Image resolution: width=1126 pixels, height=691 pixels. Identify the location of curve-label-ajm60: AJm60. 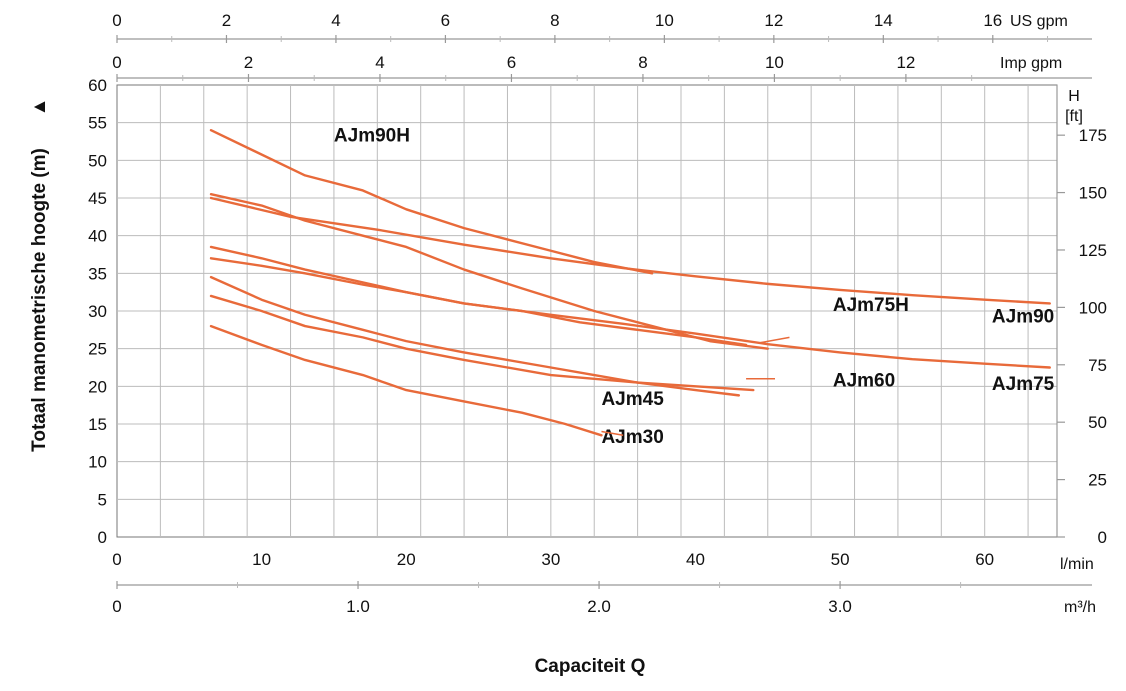
(864, 380).